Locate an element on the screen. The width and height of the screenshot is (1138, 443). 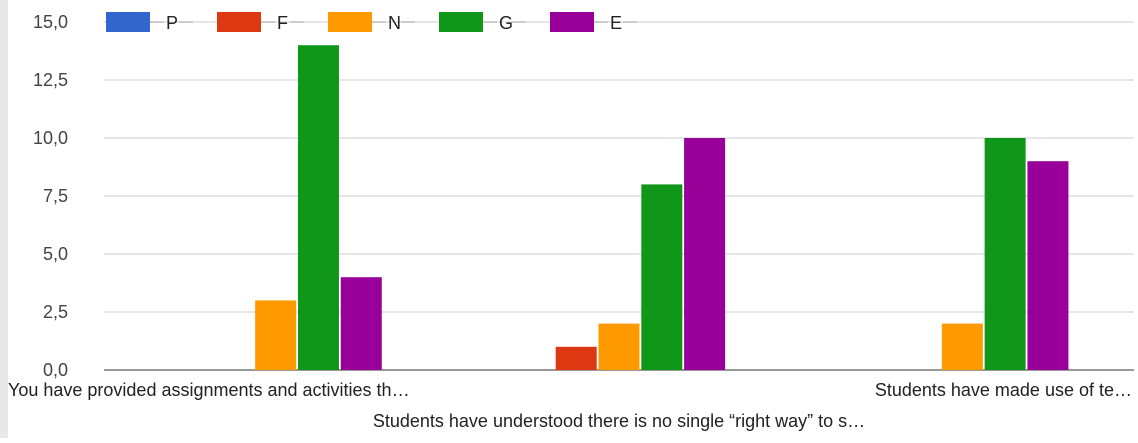
legend-item-N: N is located at coordinates (371, 22).